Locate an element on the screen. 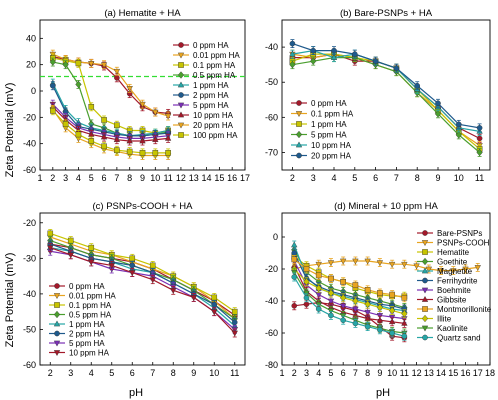 The height and width of the screenshot is (400, 498). x-tick-label: 4 is located at coordinates (318, 373).